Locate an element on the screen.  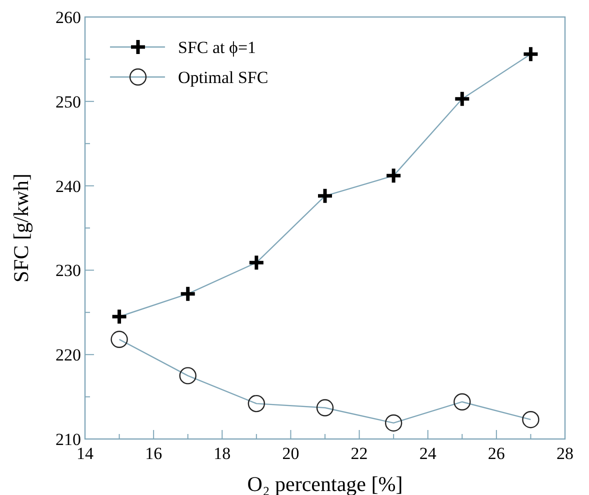
y-tick-label: 260 is located at coordinates (68, 17).